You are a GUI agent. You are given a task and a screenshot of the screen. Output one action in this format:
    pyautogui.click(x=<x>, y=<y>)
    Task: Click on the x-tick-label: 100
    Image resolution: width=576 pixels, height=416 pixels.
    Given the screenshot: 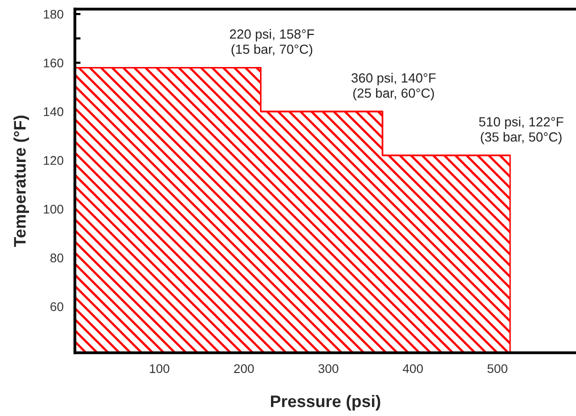 What is the action you would take?
    pyautogui.click(x=160, y=369)
    